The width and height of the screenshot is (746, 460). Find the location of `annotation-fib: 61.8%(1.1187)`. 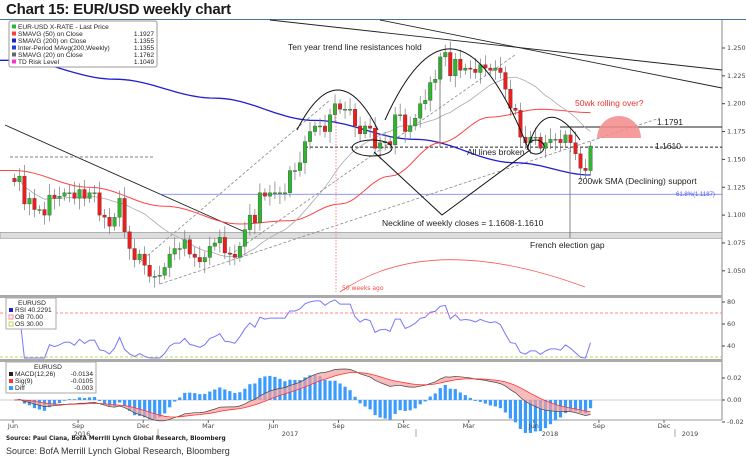

annotation-fib: 61.8%(1.1187) is located at coordinates (695, 195).